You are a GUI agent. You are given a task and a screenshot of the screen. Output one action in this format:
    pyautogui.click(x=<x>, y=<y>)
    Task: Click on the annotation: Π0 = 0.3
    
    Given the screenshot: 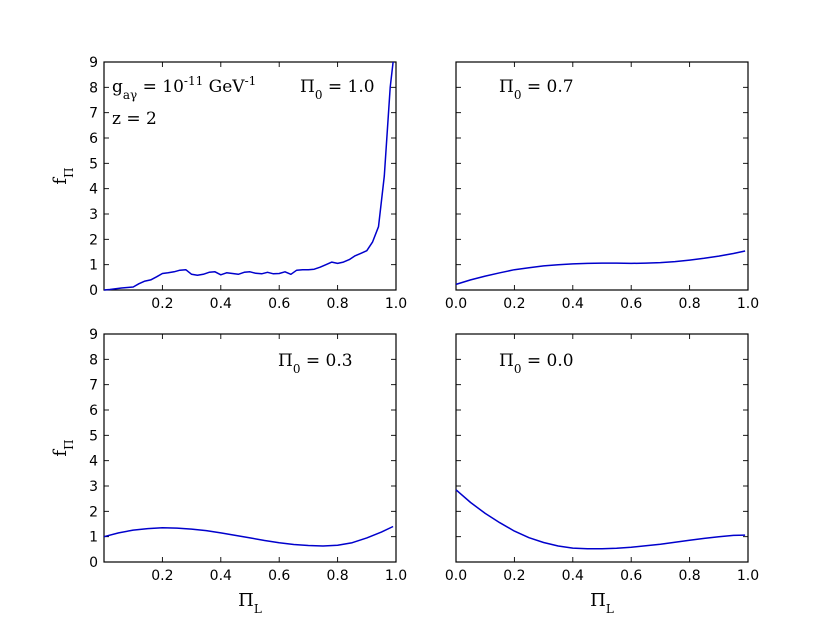 What is the action you would take?
    pyautogui.click(x=315, y=363)
    